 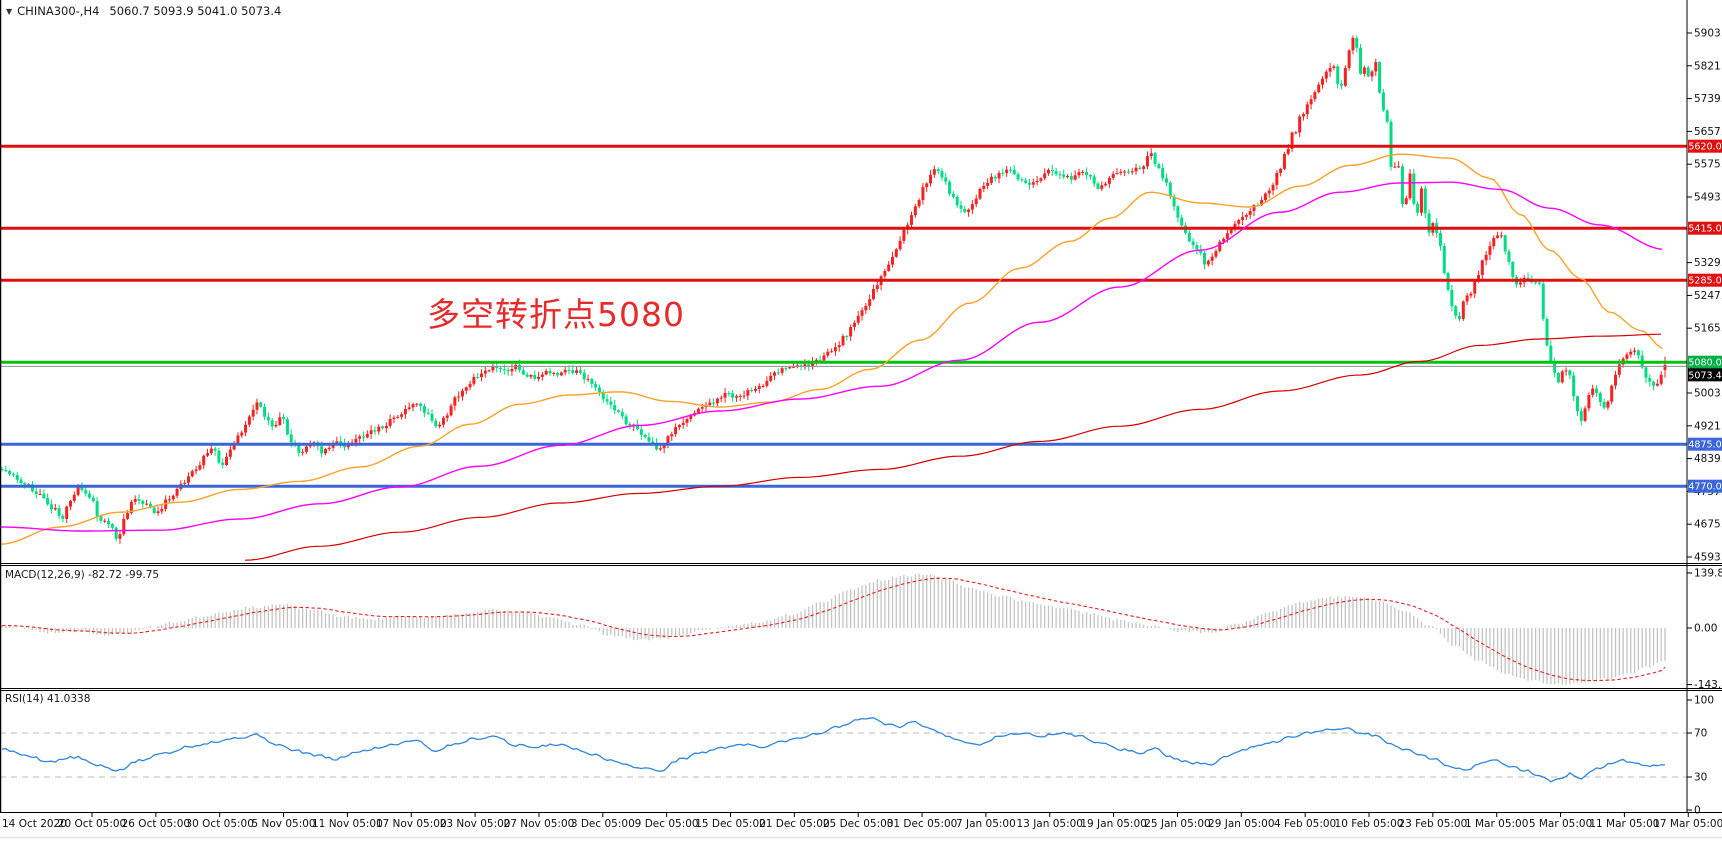 I want to click on svg-text: 139.86, so click(x=1708, y=573).